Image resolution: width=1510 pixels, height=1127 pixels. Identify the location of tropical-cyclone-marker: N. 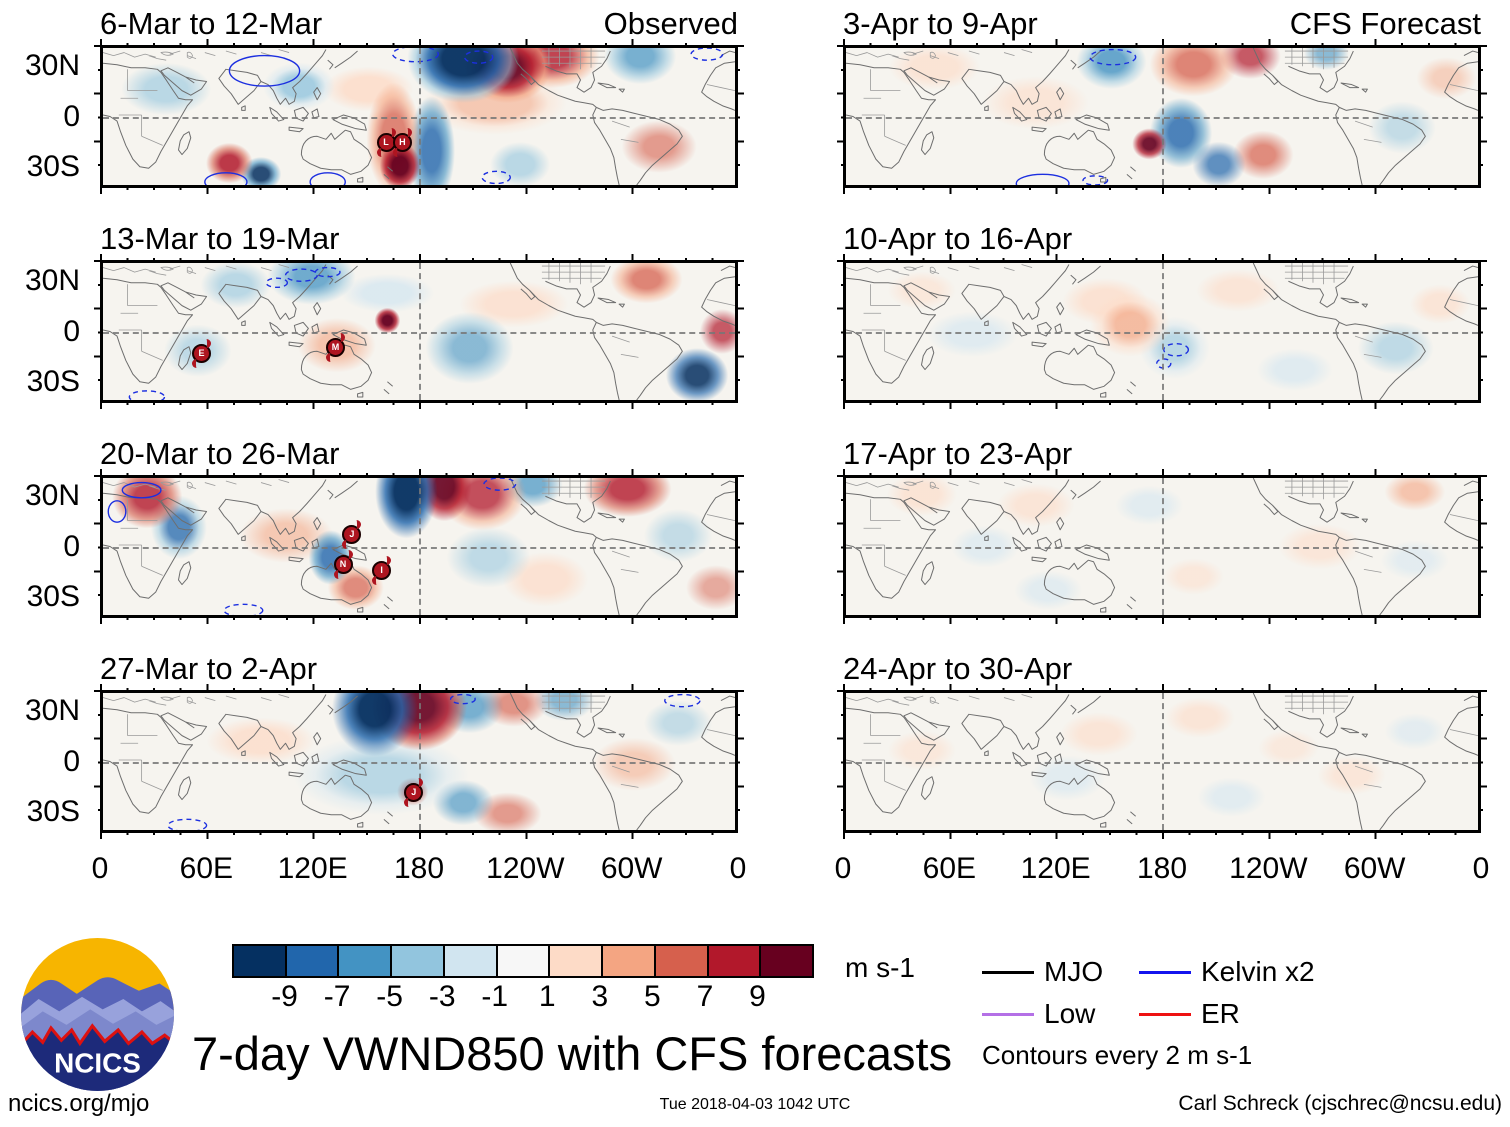
(343, 565).